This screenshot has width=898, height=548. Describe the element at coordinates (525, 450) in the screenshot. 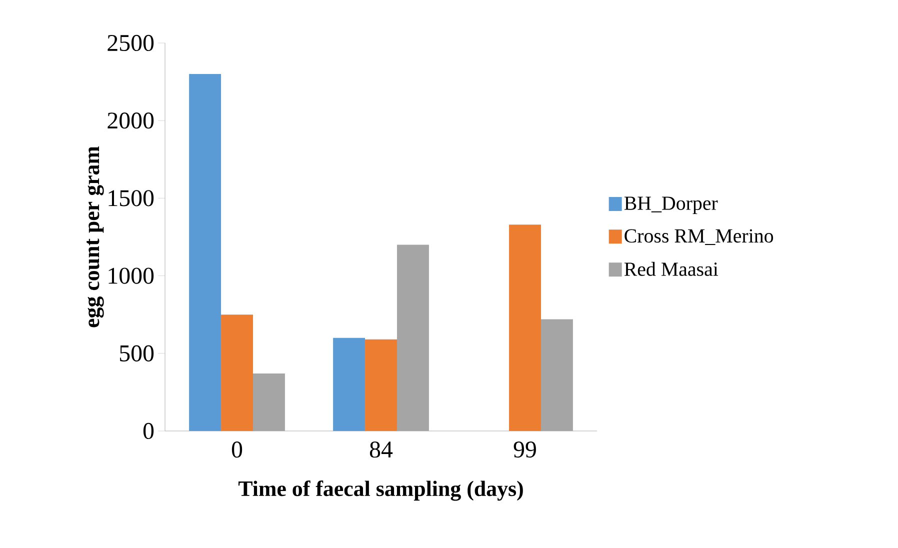

I see `x-tick-label: 99` at that location.